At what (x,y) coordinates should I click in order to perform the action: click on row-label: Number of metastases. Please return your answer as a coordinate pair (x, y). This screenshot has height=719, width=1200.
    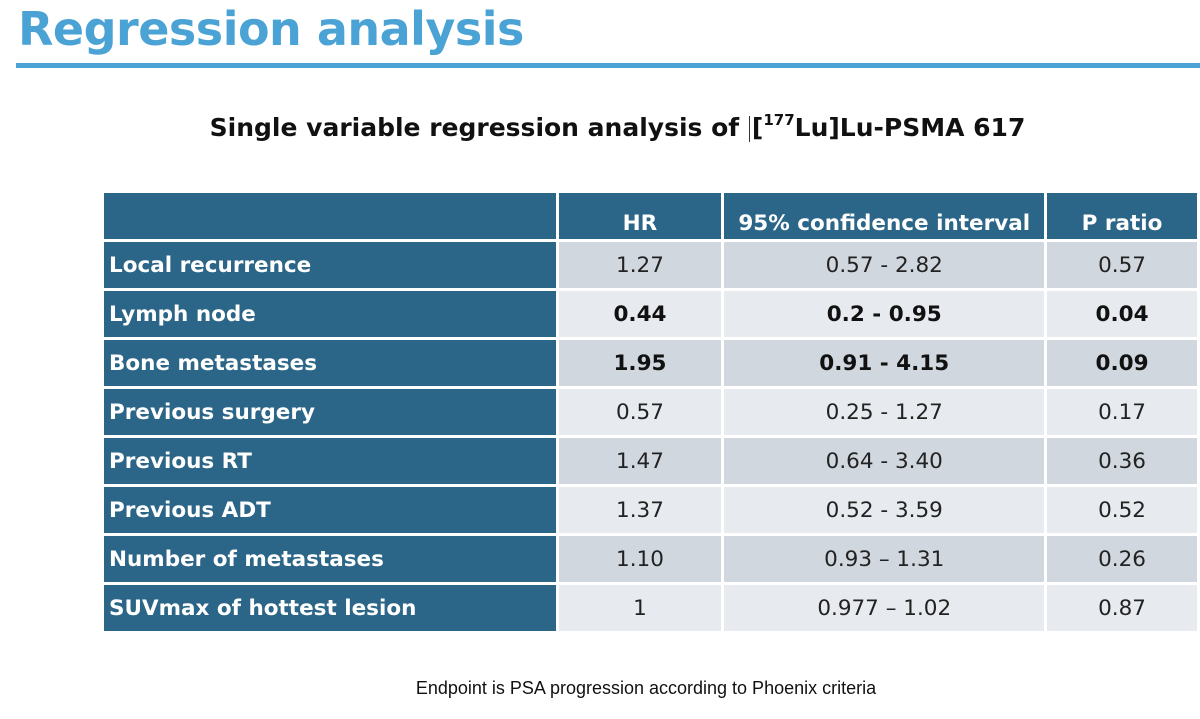
    Looking at the image, I should click on (330, 559).